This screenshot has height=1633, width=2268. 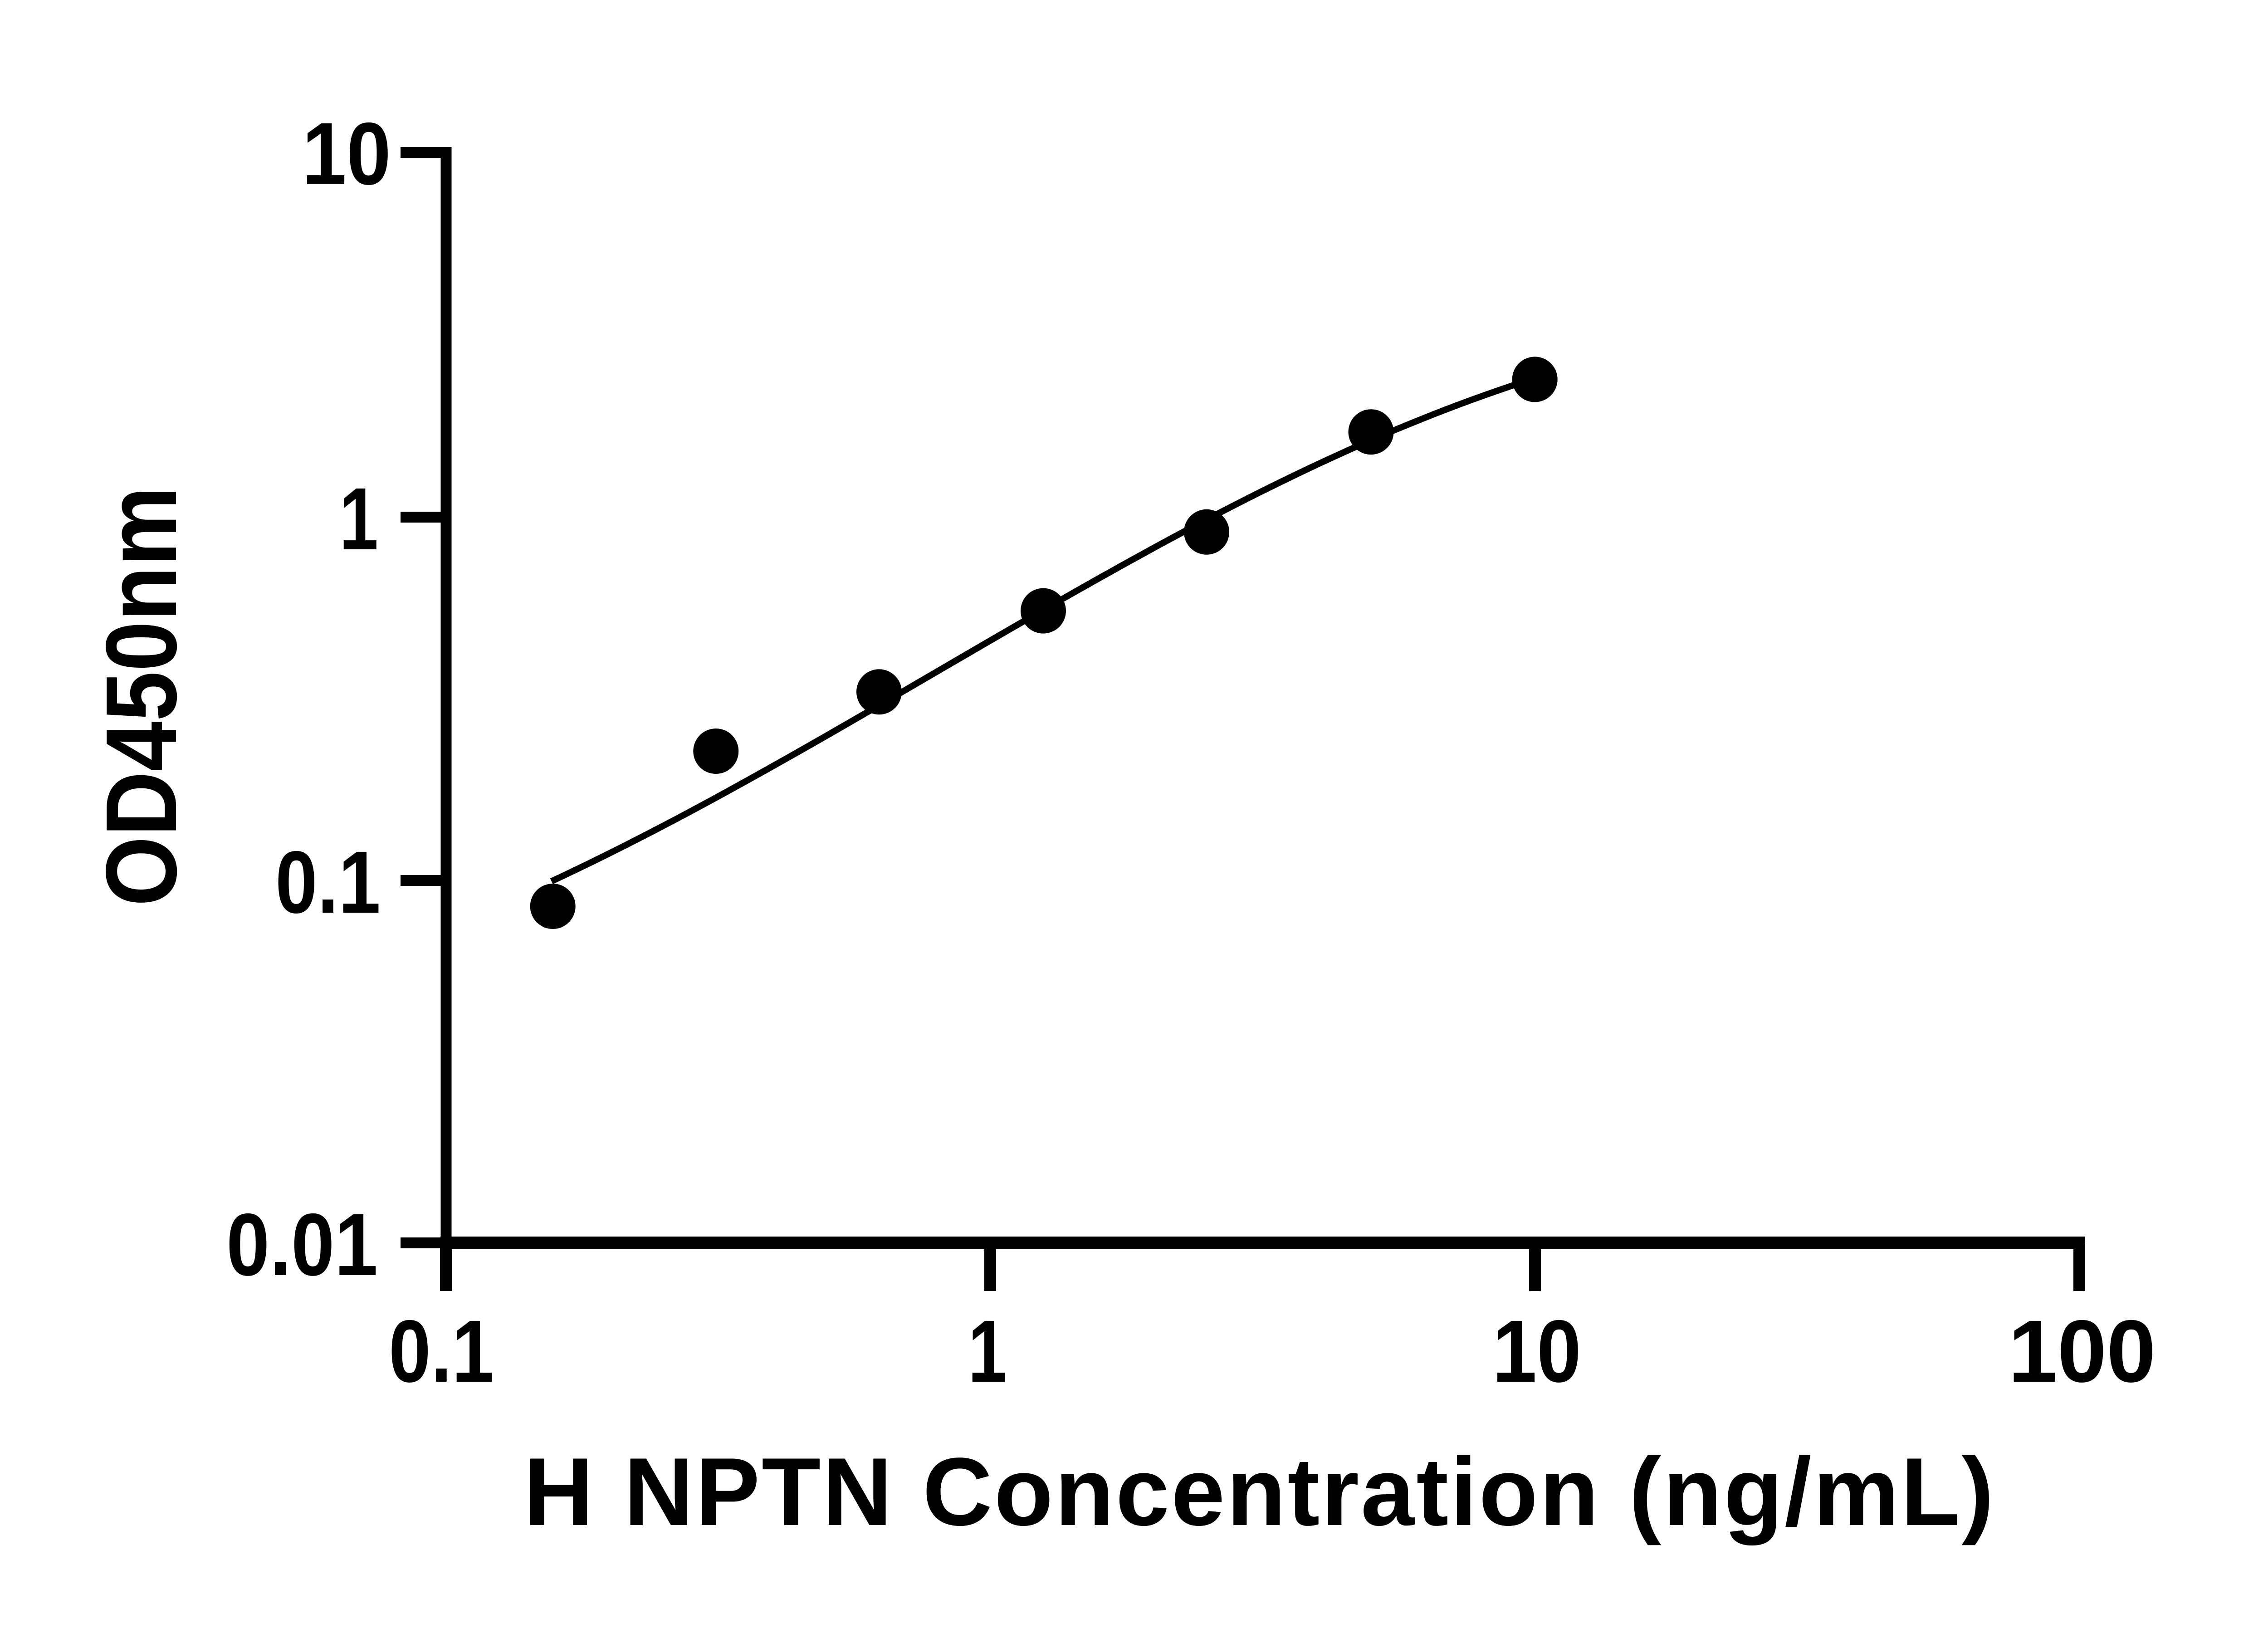 I want to click on svg-text: OD450nm, so click(x=141, y=696).